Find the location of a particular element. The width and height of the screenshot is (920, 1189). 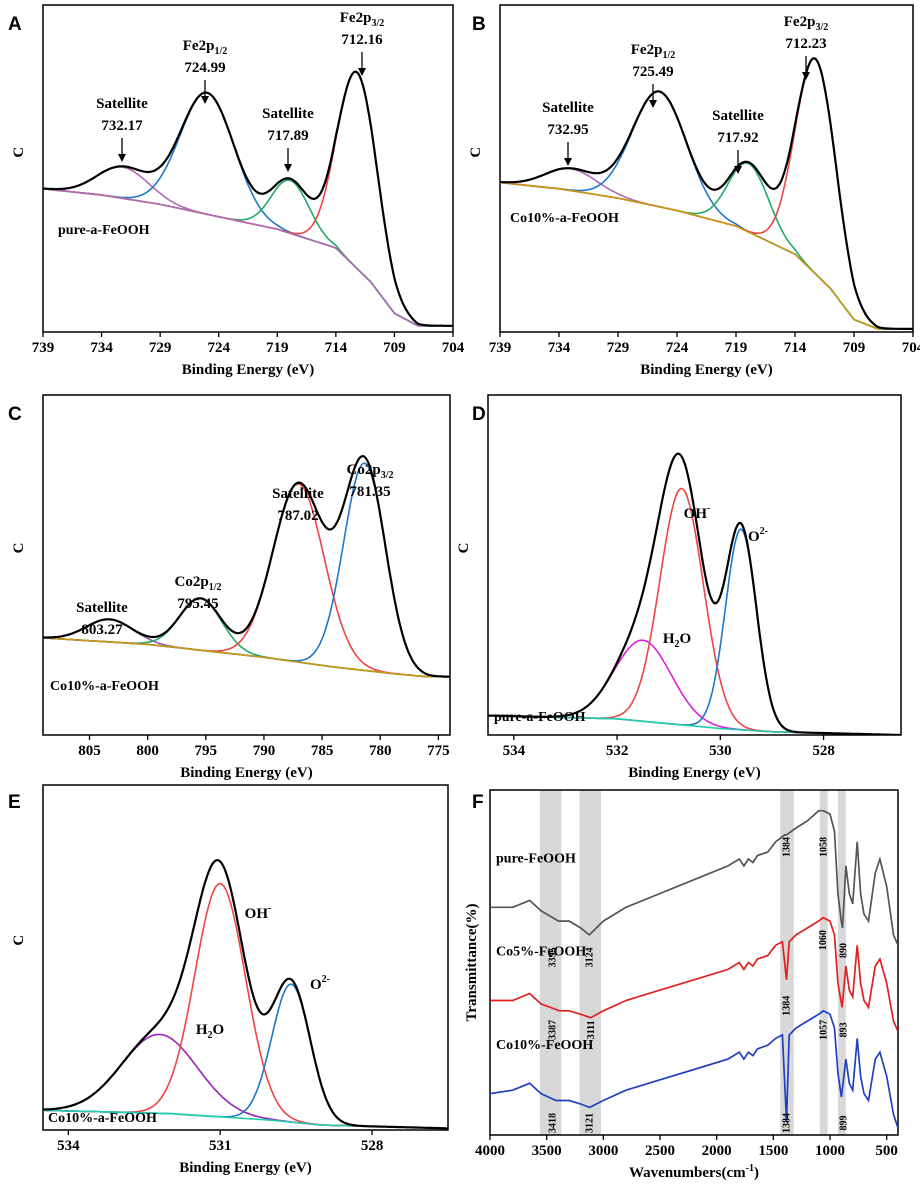

peak-label: O2- is located at coordinates (758, 535).